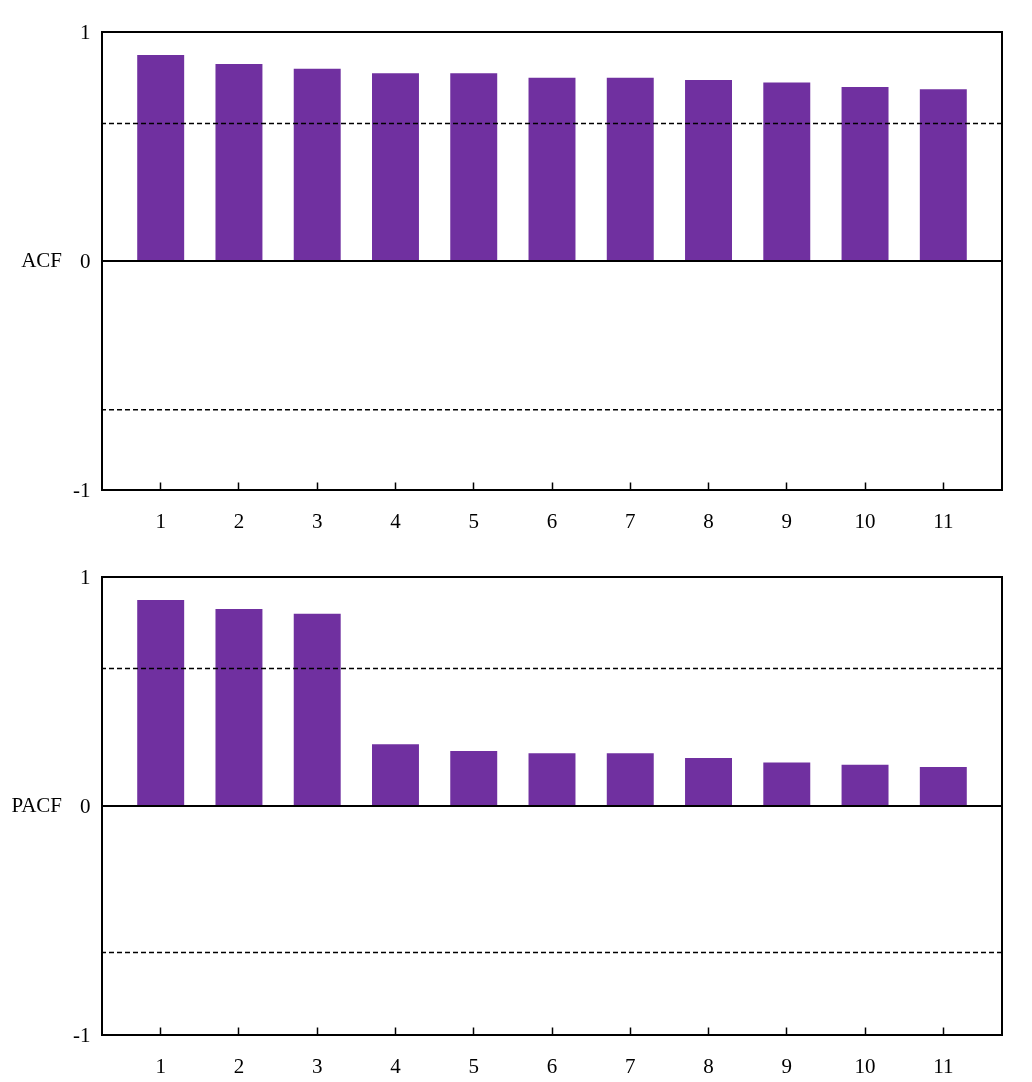 The image size is (1032, 1082). I want to click on y-axis-title: PACF, so click(36, 805).